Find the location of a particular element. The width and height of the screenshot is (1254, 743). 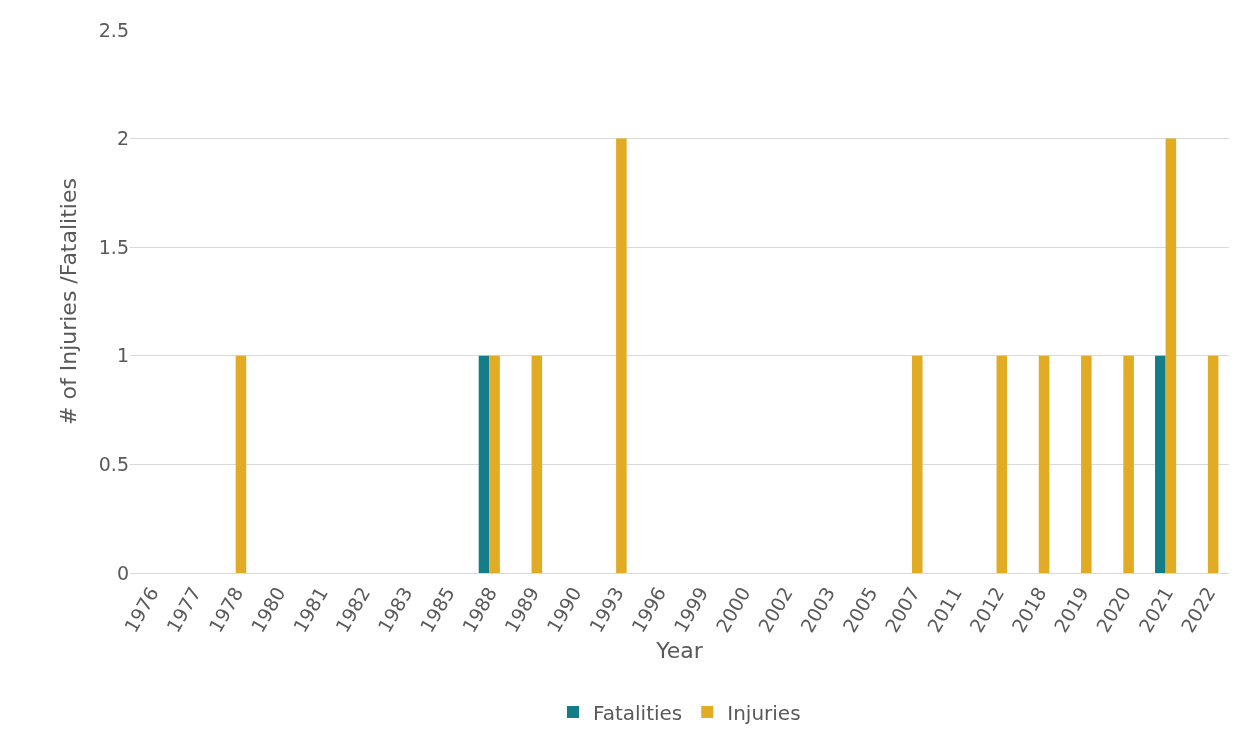

legend-label: Injuries is located at coordinates (764, 712).